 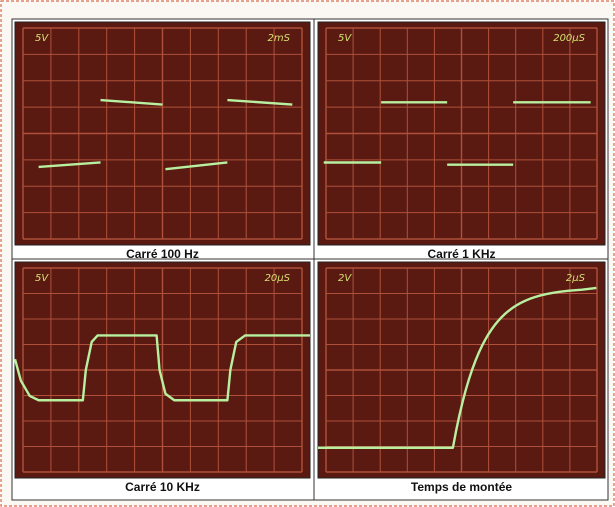 I want to click on caption: Carré 10 KHz, so click(x=162, y=487).